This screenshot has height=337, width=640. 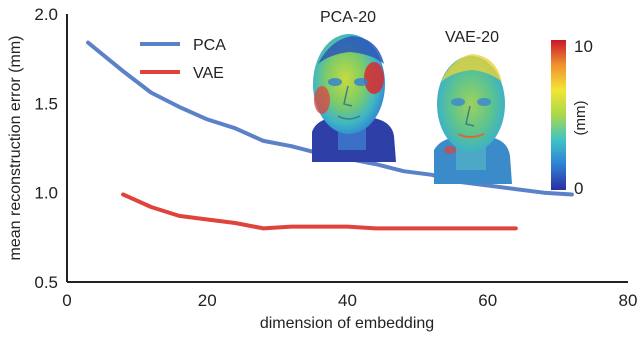 I want to click on y-axis-label: mean reconstruction error (mm), so click(x=15, y=148).